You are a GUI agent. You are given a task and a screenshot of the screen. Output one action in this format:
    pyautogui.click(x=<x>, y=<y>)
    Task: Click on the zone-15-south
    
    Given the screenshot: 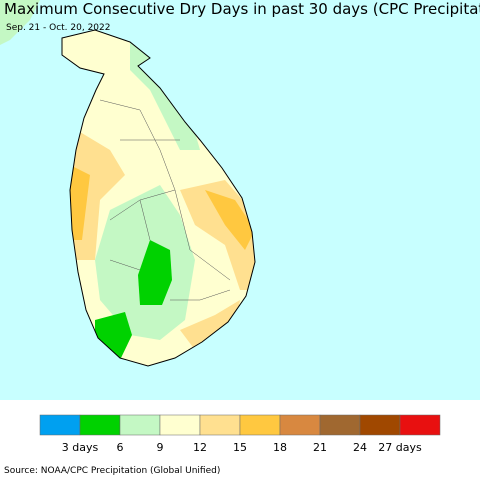 What is the action you would take?
    pyautogui.click(x=210, y=325)
    